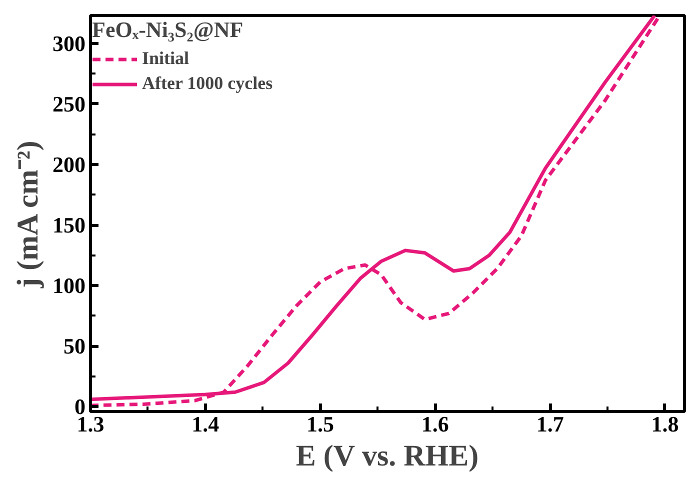 This screenshot has width=694, height=491. What do you see at coordinates (166, 58) in the screenshot?
I see `legend-label: Initial` at bounding box center [166, 58].